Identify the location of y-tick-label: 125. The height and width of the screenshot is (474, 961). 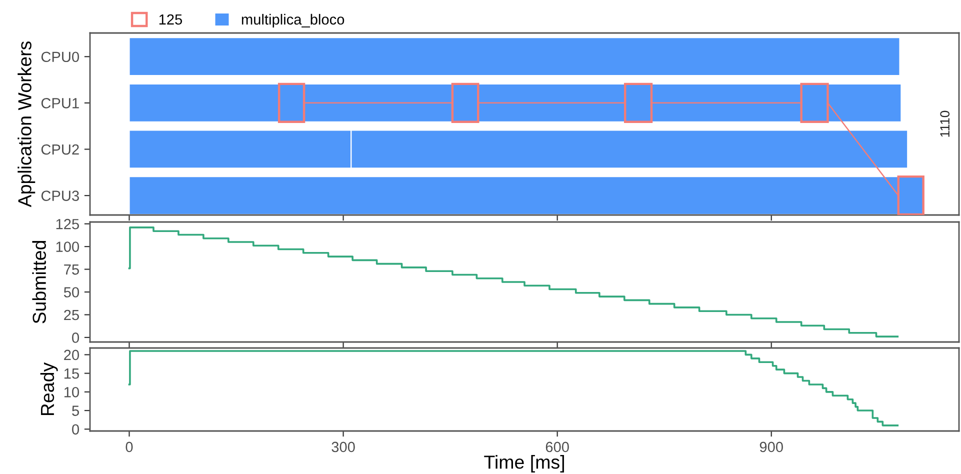
(67, 224).